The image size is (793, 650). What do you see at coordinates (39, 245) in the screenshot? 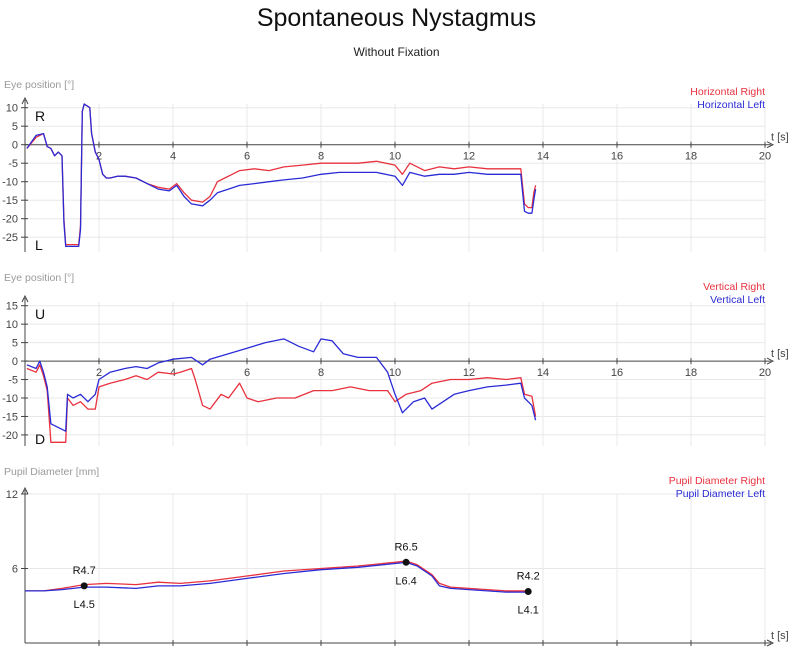
I see `direction-marker-bottom: L` at bounding box center [39, 245].